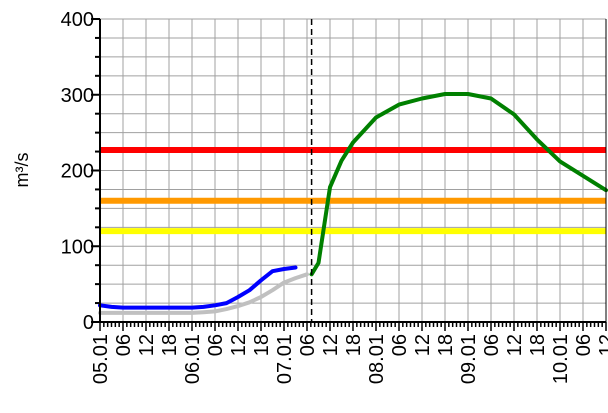 Image resolution: width=608 pixels, height=413 pixels. I want to click on x-tick-label: 08.01, so click(377, 359).